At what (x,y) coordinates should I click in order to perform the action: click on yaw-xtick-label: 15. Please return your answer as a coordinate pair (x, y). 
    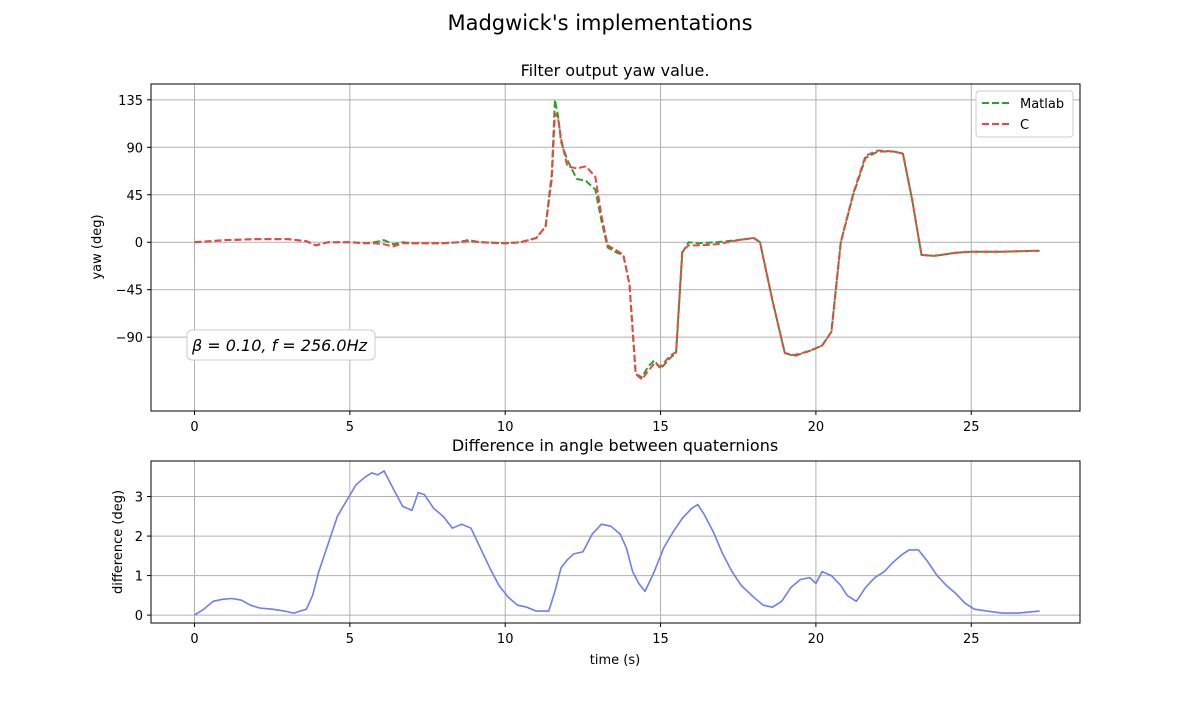
    Looking at the image, I should click on (660, 427).